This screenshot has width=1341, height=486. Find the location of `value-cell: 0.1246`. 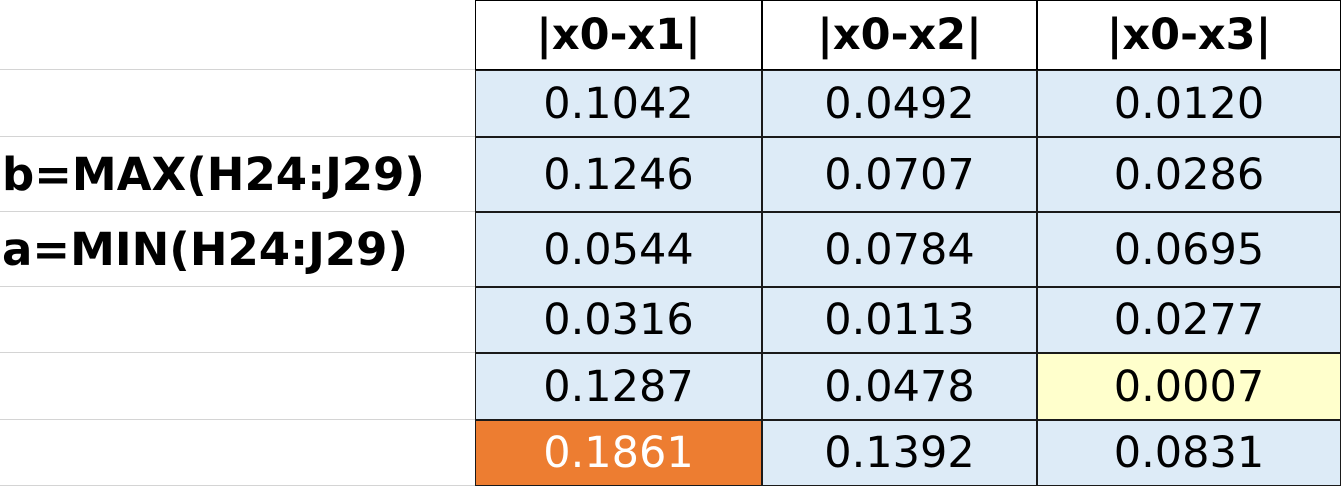

value-cell: 0.1246 is located at coordinates (618, 174).